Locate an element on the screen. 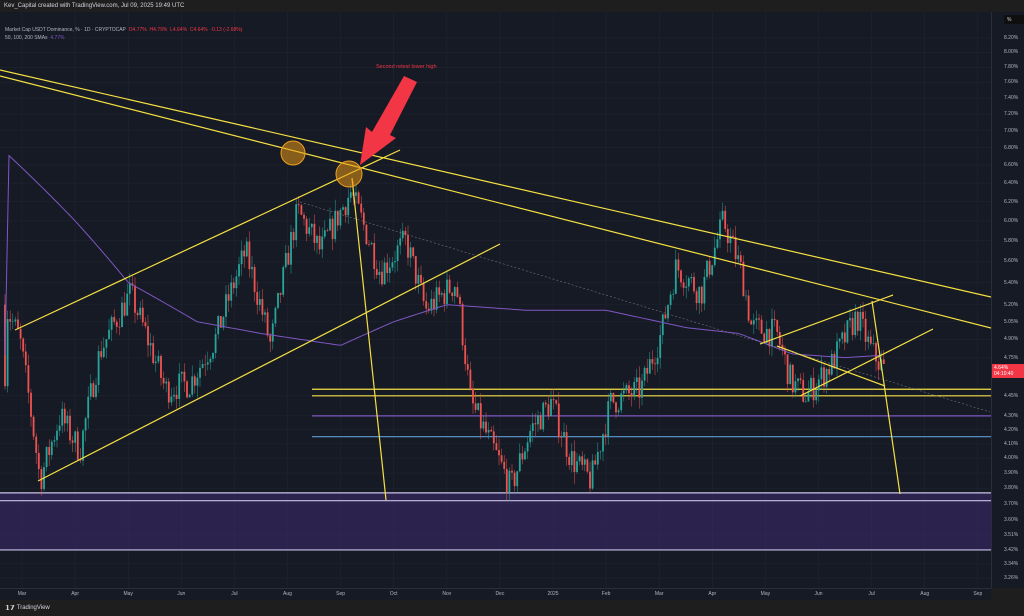 The image size is (1024, 616). y-axis-label: 3.70% is located at coordinates (1011, 503).